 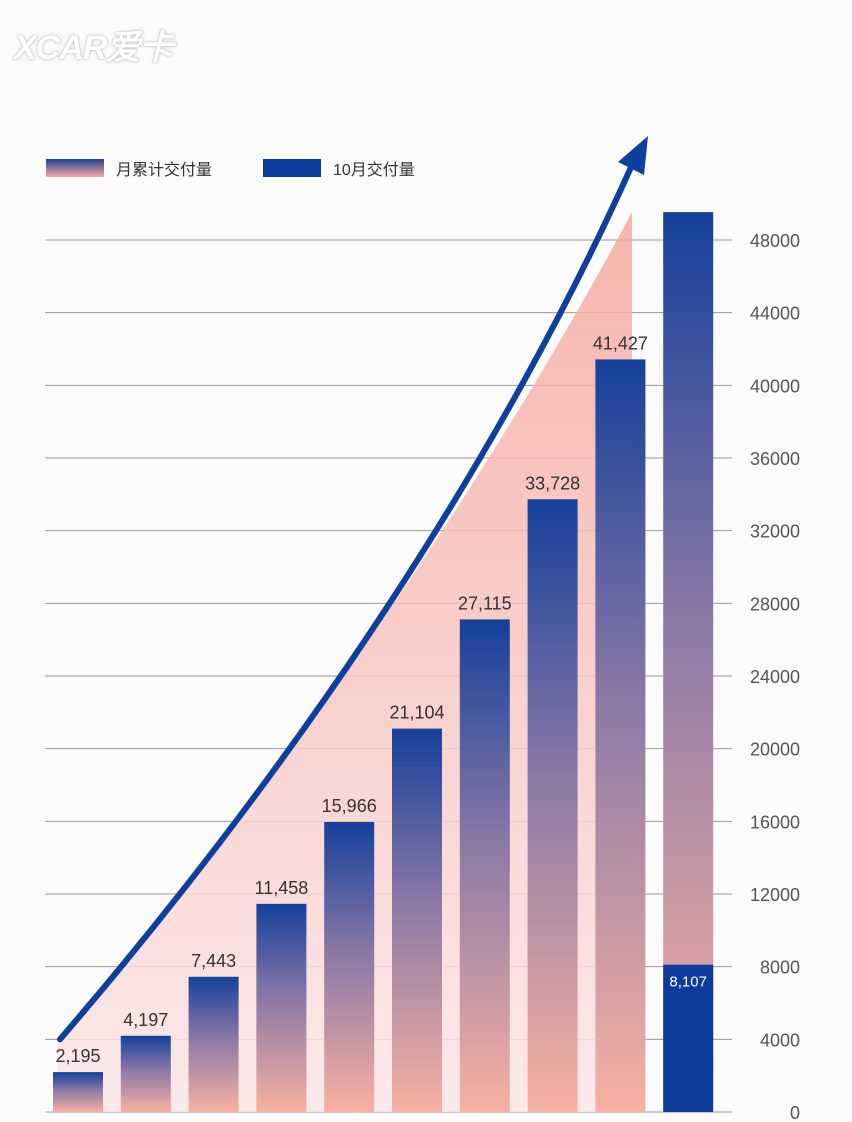 I want to click on y-tick-label: 48000, so click(x=775, y=241).